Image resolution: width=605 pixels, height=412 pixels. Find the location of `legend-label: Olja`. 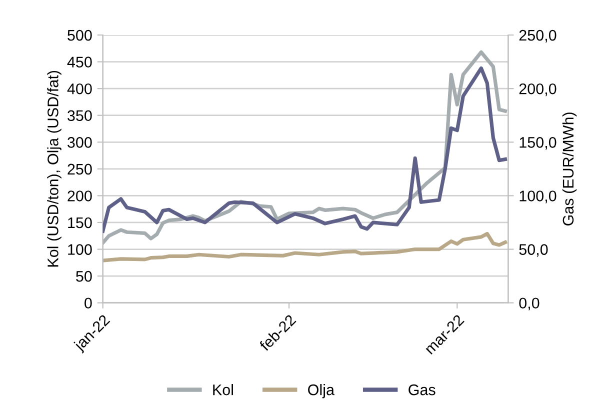

legend-label: Olja is located at coordinates (321, 391).